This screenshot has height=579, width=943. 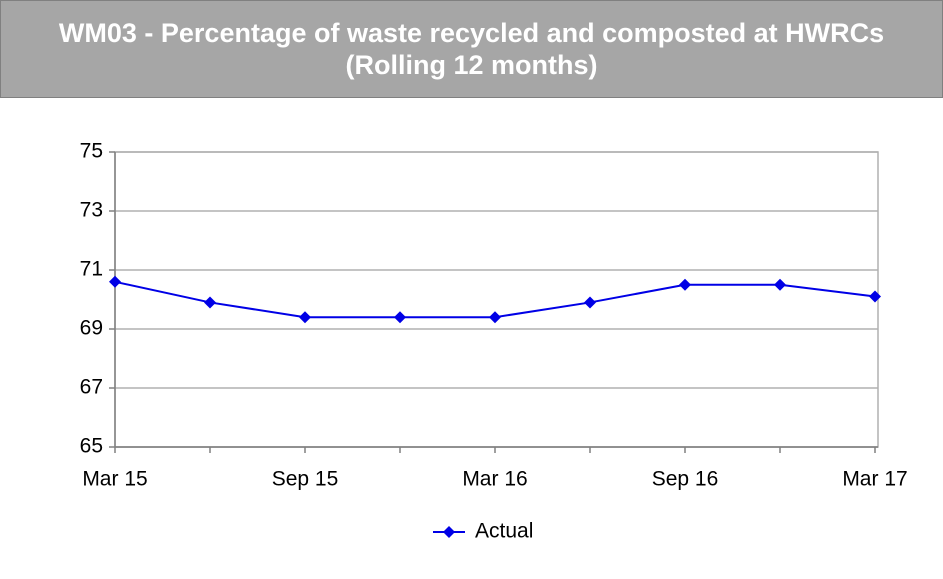 I want to click on y-tick-label: 67, so click(x=91, y=387).